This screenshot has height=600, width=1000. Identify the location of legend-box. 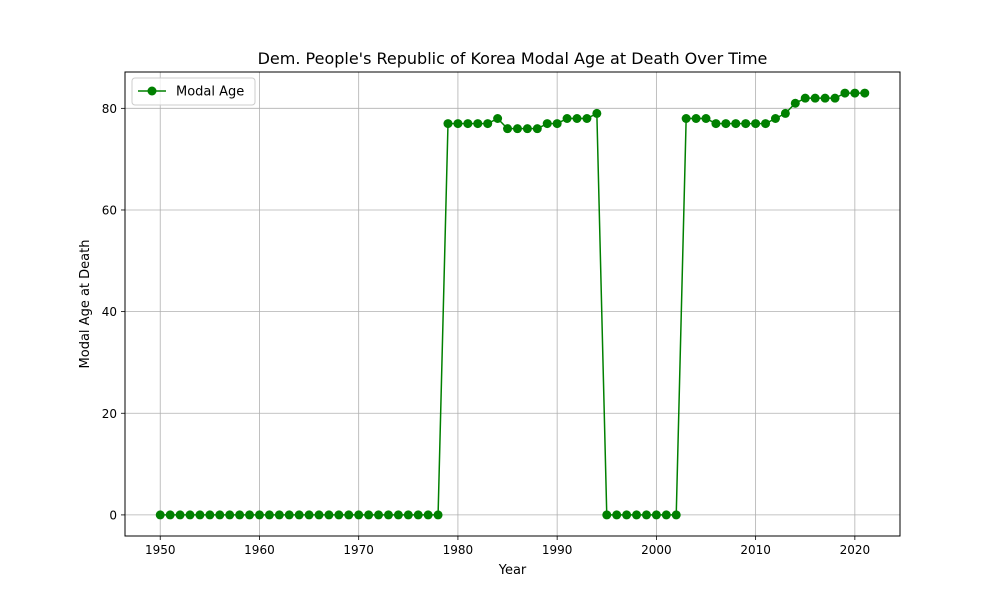
(193, 91).